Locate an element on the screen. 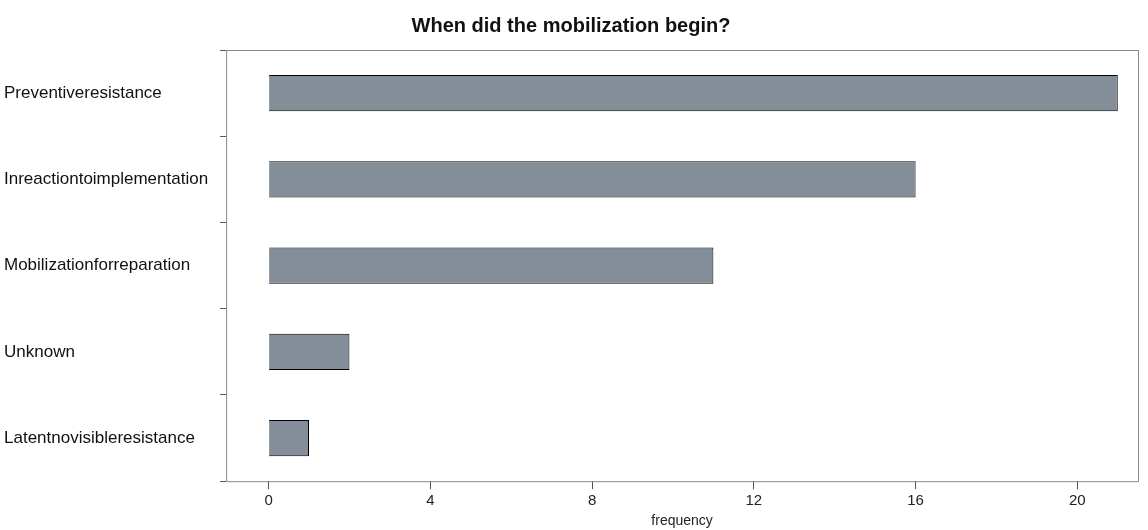  x-tick-label: 0 is located at coordinates (268, 500).